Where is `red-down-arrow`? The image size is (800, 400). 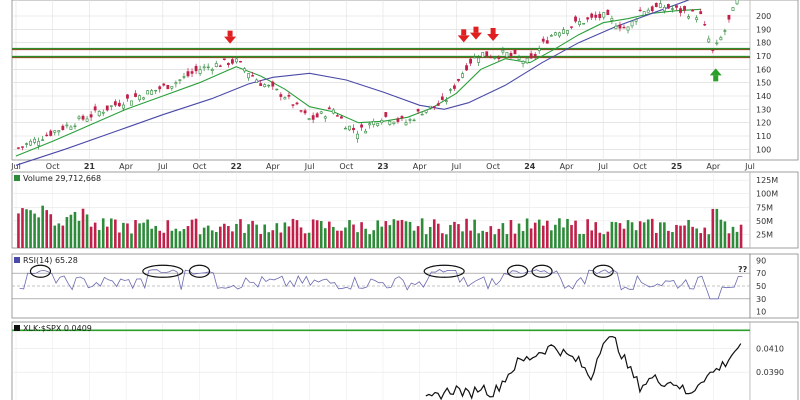
red-down-arrow is located at coordinates (230, 37).